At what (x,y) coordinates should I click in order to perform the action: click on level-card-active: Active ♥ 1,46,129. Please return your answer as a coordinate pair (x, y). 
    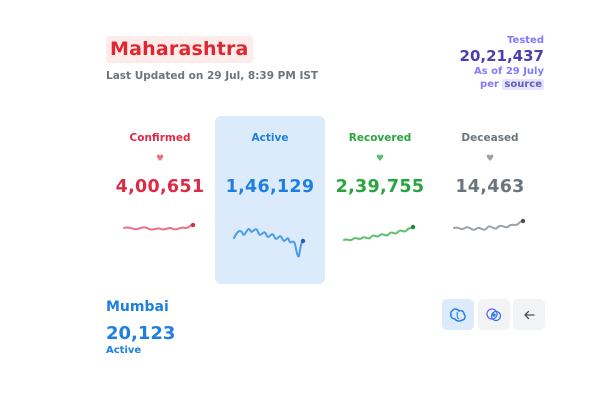
    Looking at the image, I should click on (270, 200).